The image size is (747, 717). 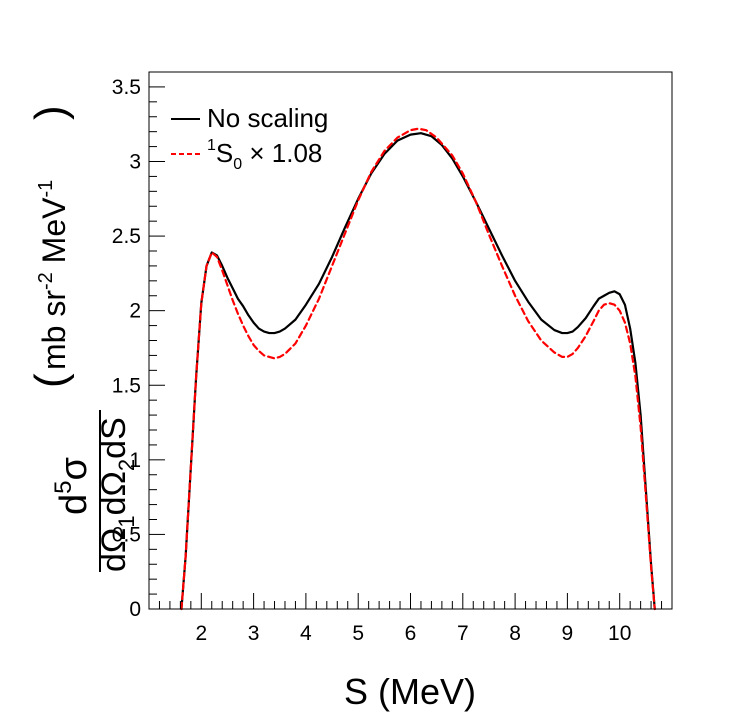 What do you see at coordinates (114, 438) in the screenshot?
I see `y-title-denominator-3: dS` at bounding box center [114, 438].